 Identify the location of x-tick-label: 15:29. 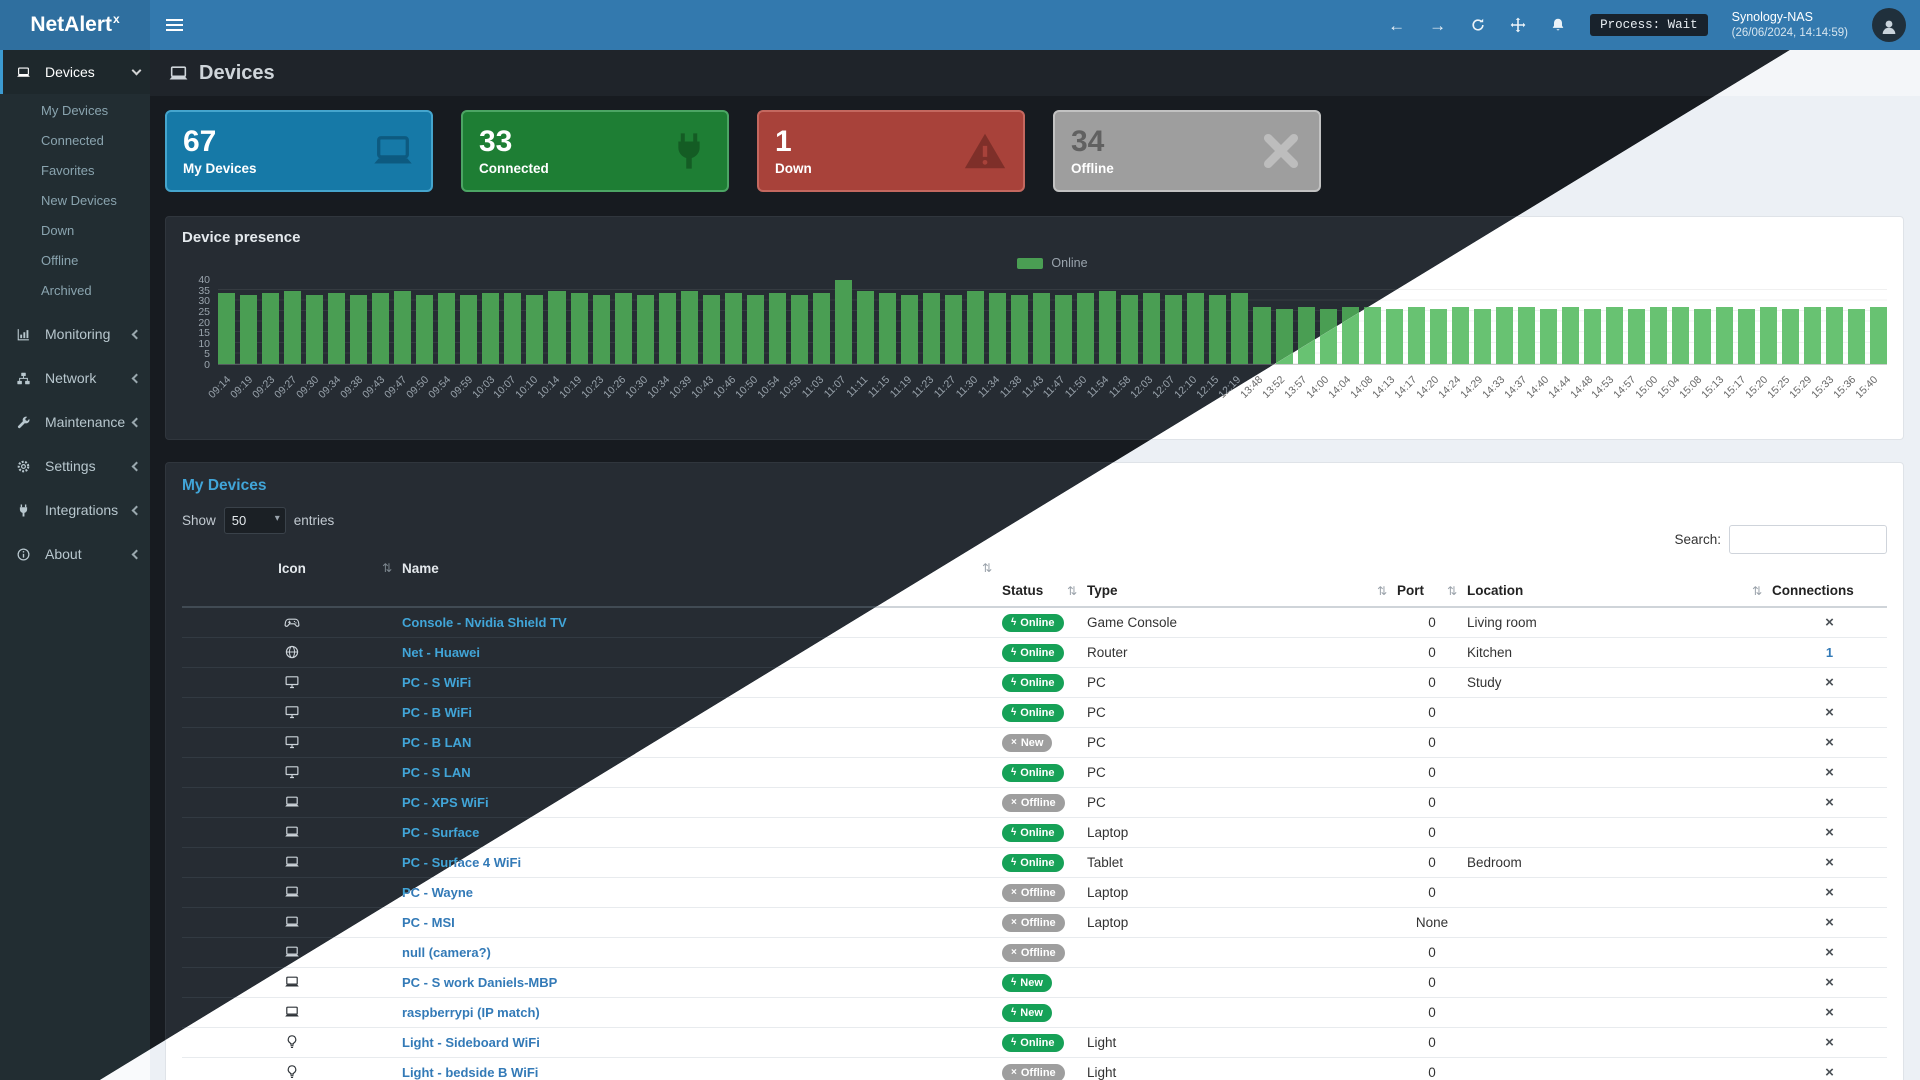
(1801, 387).